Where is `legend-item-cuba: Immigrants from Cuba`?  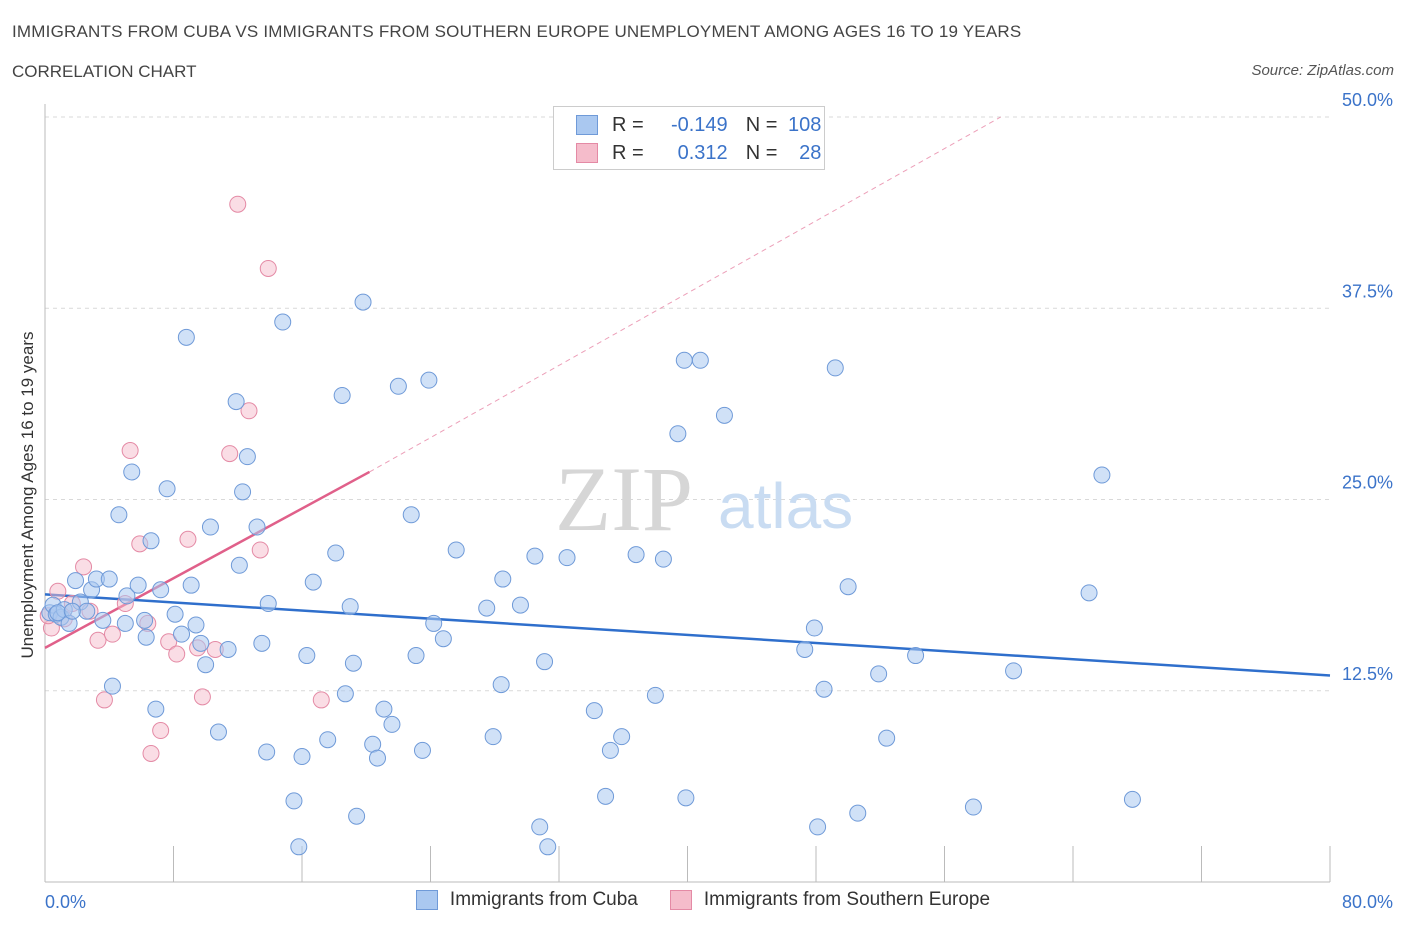 legend-item-cuba: Immigrants from Cuba is located at coordinates (526, 900).